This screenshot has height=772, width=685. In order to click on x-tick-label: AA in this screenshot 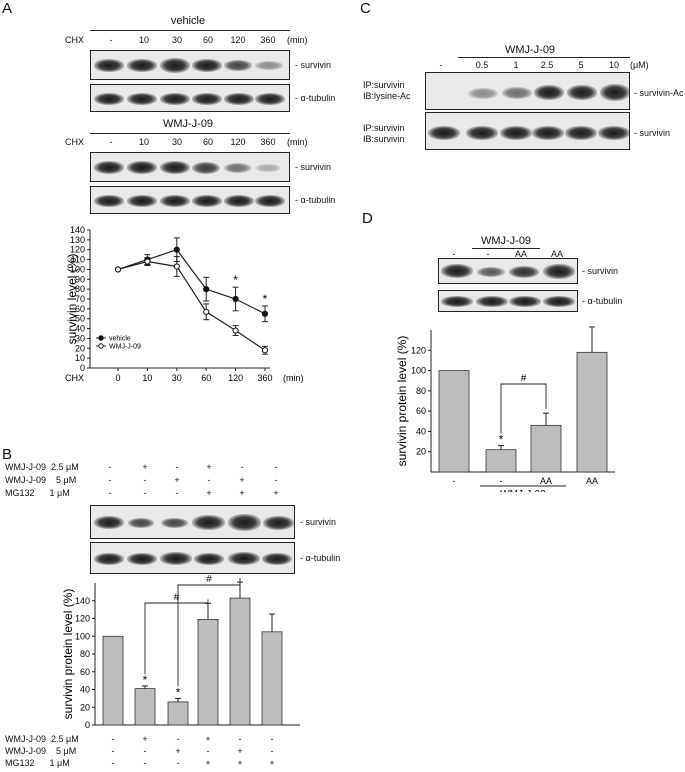, I will do `click(592, 481)`.